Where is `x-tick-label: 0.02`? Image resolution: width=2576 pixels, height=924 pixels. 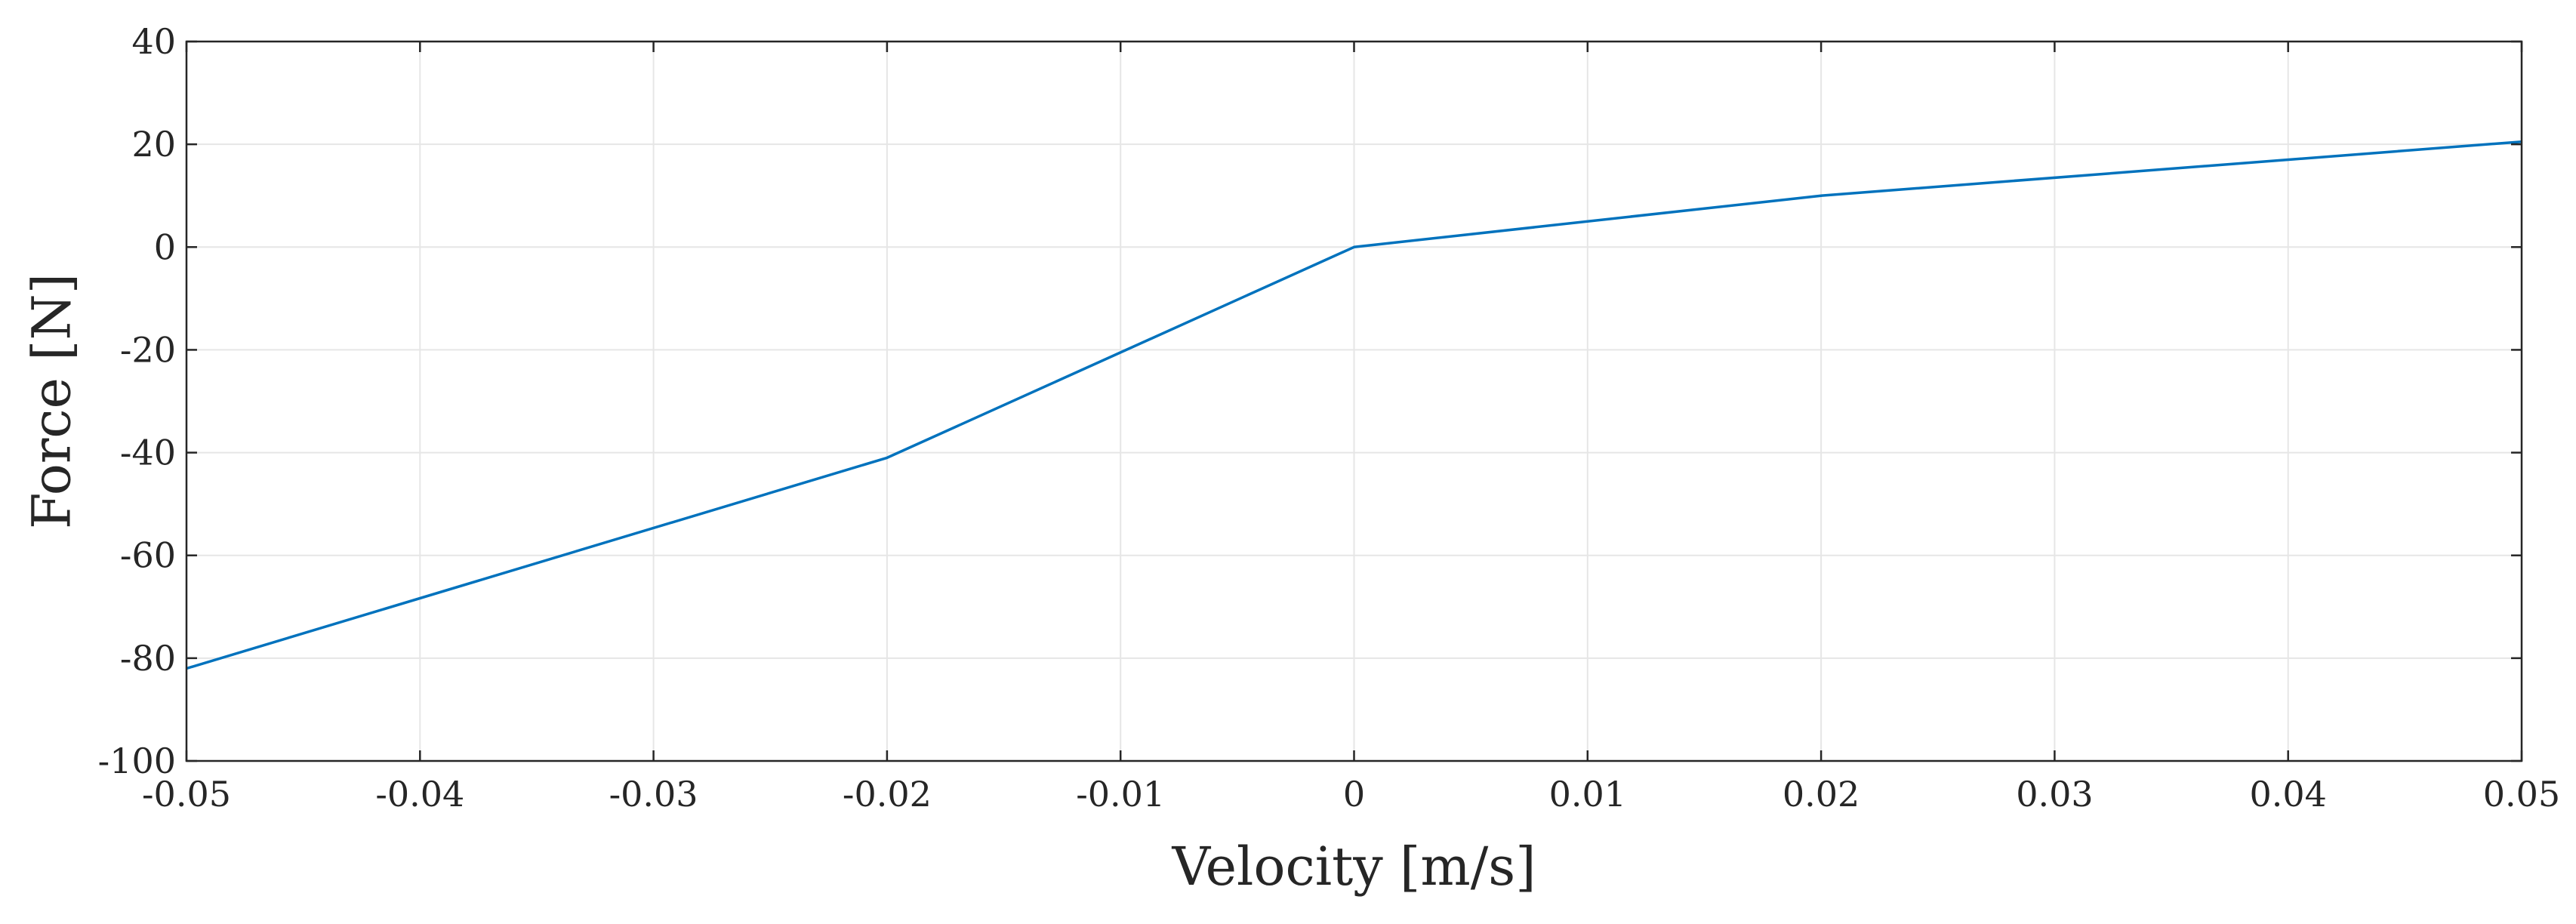 x-tick-label: 0.02 is located at coordinates (1821, 794).